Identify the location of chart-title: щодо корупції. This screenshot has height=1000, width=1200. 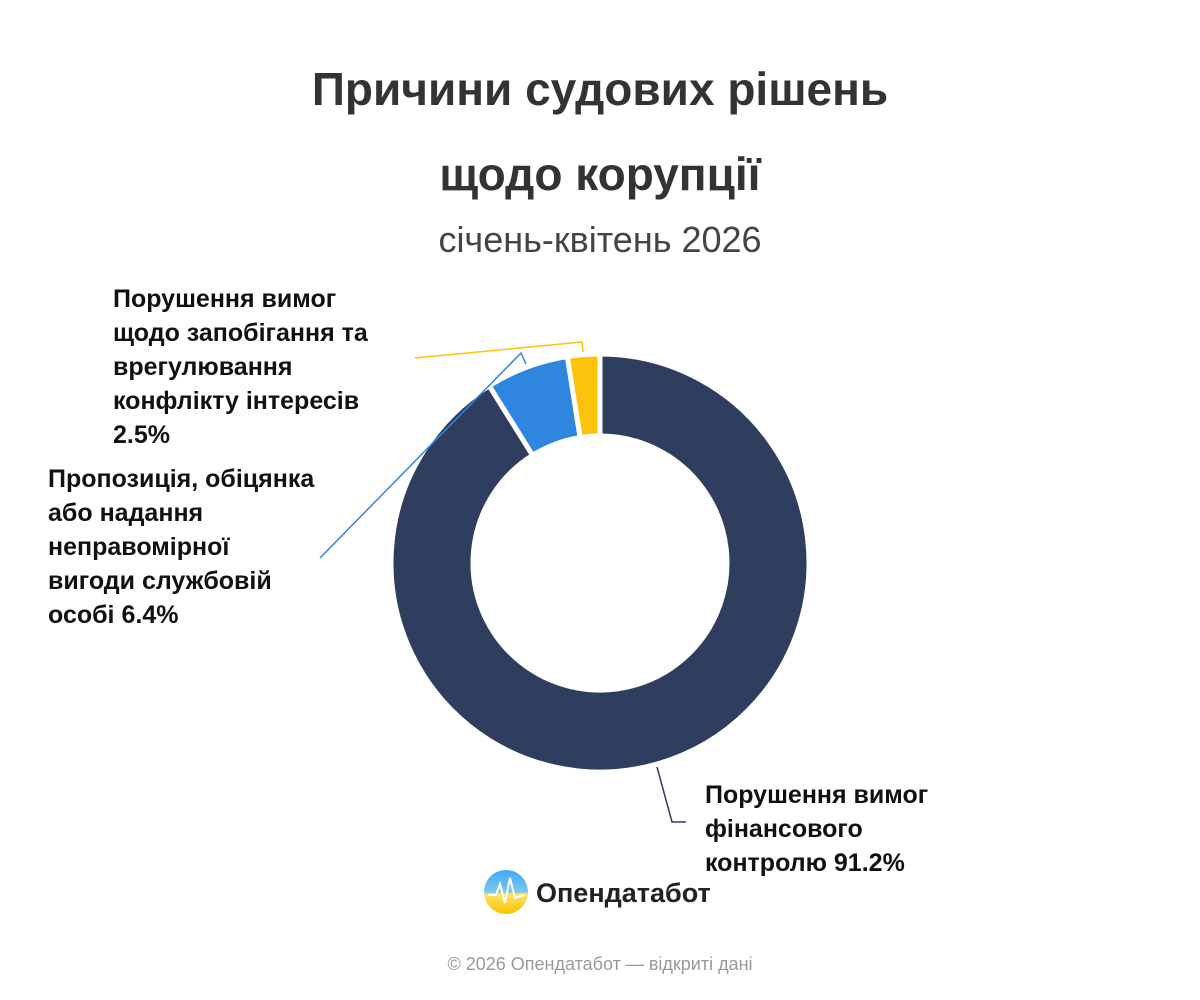
(600, 174).